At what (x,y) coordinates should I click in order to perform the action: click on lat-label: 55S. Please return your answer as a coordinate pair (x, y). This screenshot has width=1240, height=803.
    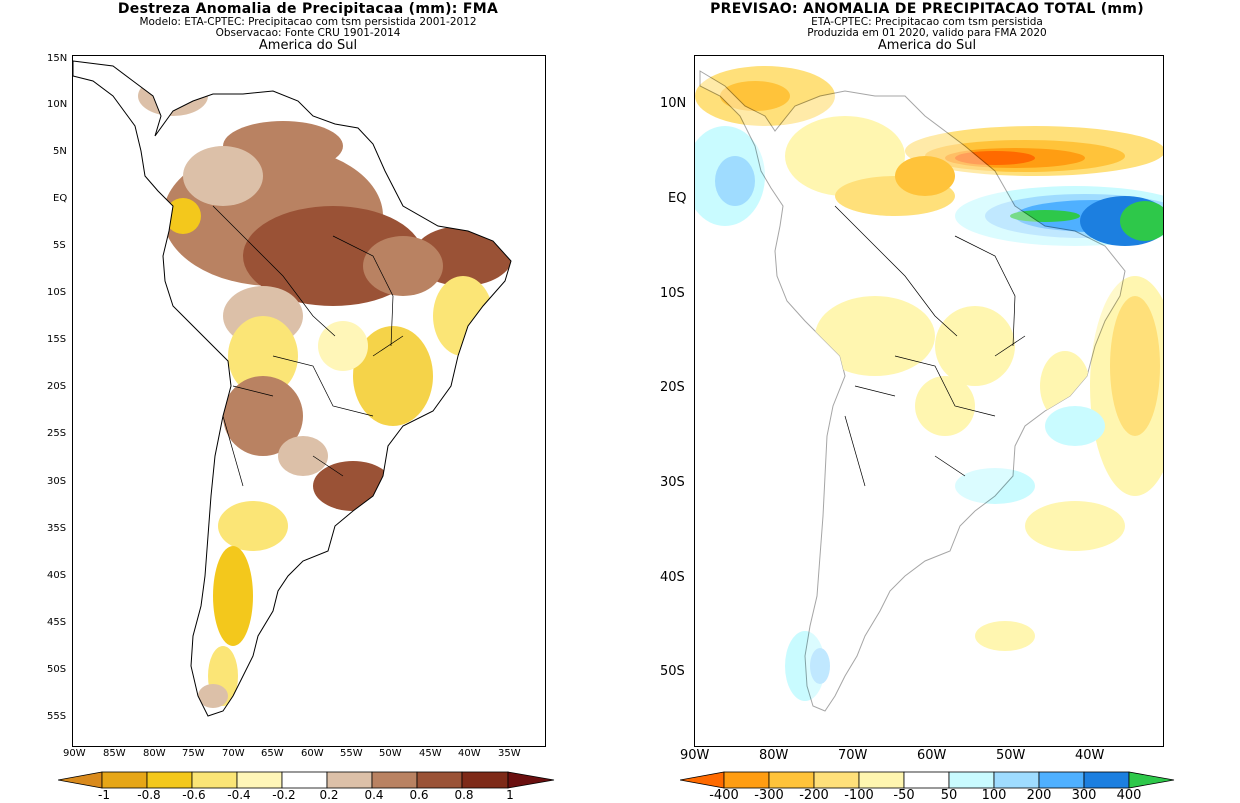
    Looking at the image, I should click on (57, 716).